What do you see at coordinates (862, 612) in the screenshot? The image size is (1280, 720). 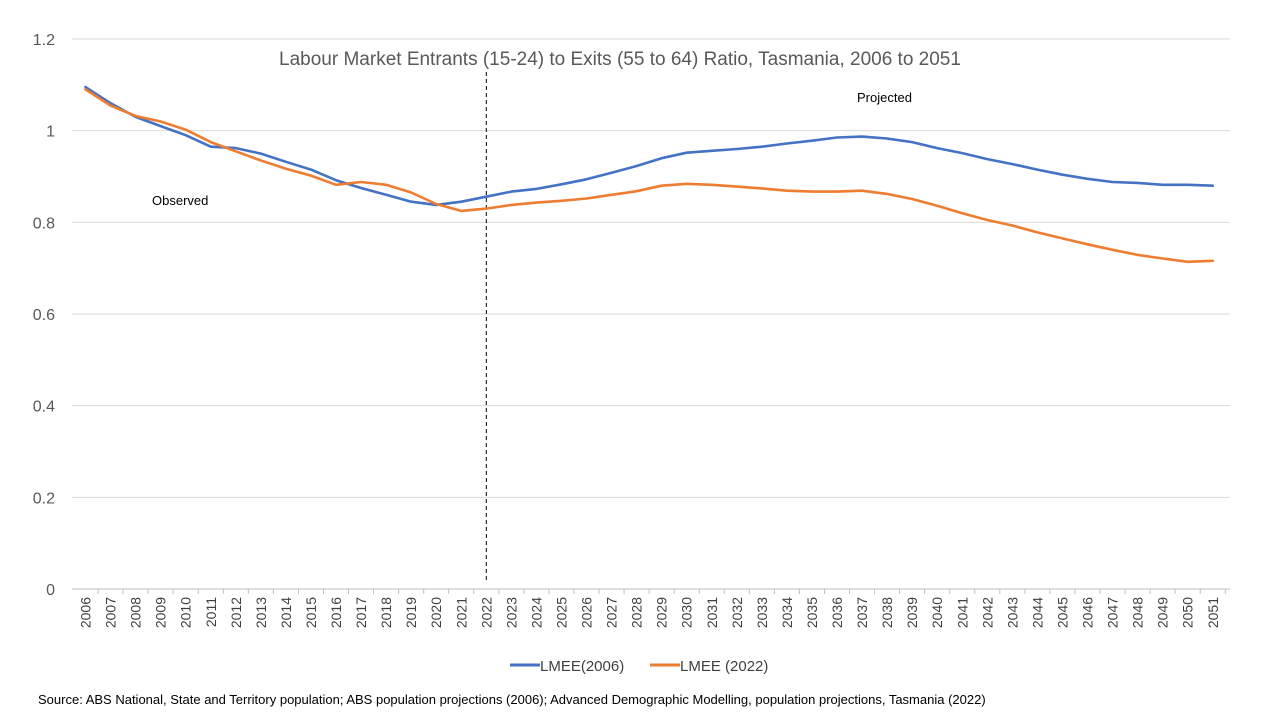 I see `x-tick-label-2037: 2037` at bounding box center [862, 612].